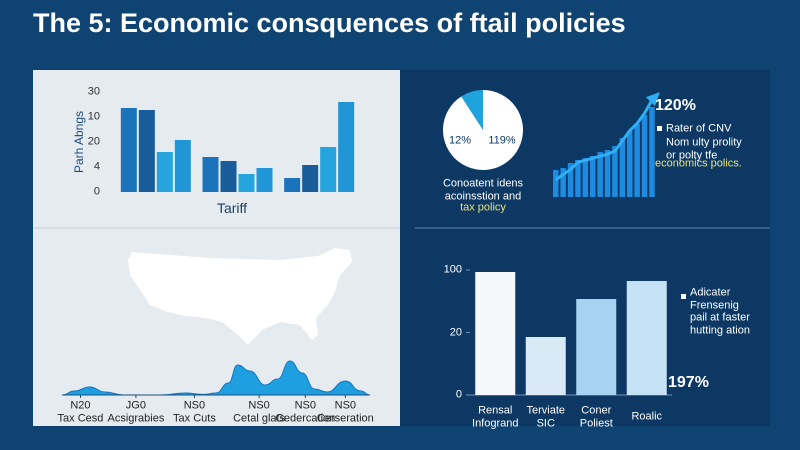 The width and height of the screenshot is (800, 450). I want to click on x-tick-label: Terviate SIC, so click(546, 416).